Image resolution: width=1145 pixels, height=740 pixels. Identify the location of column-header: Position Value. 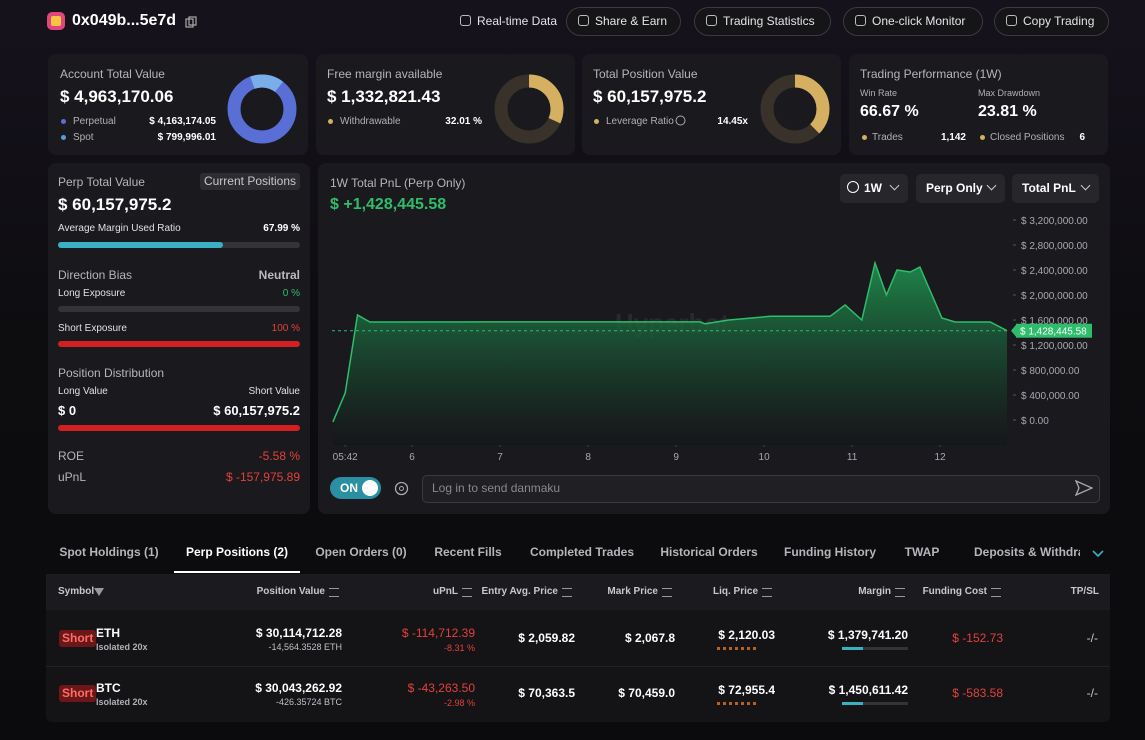
(290, 591).